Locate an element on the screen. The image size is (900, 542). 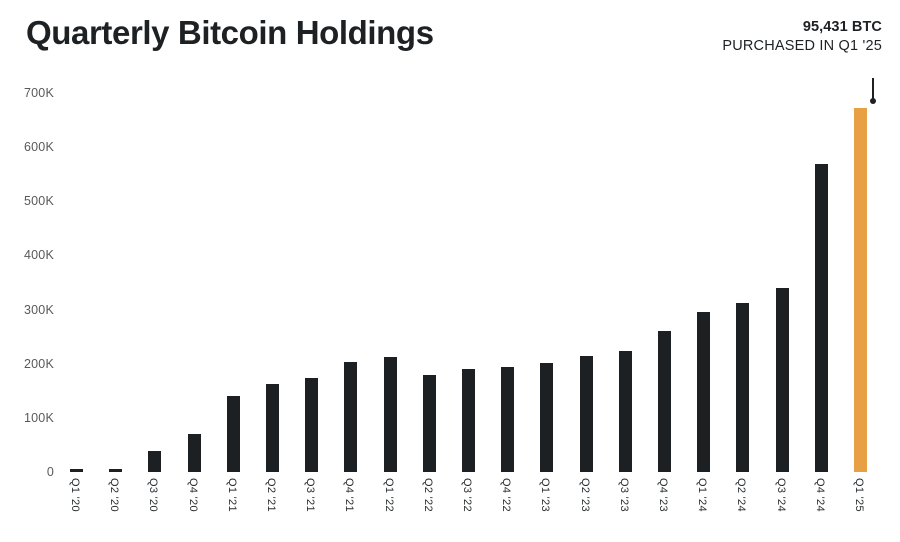
y-axis-tick-label: 100K is located at coordinates (39, 417).